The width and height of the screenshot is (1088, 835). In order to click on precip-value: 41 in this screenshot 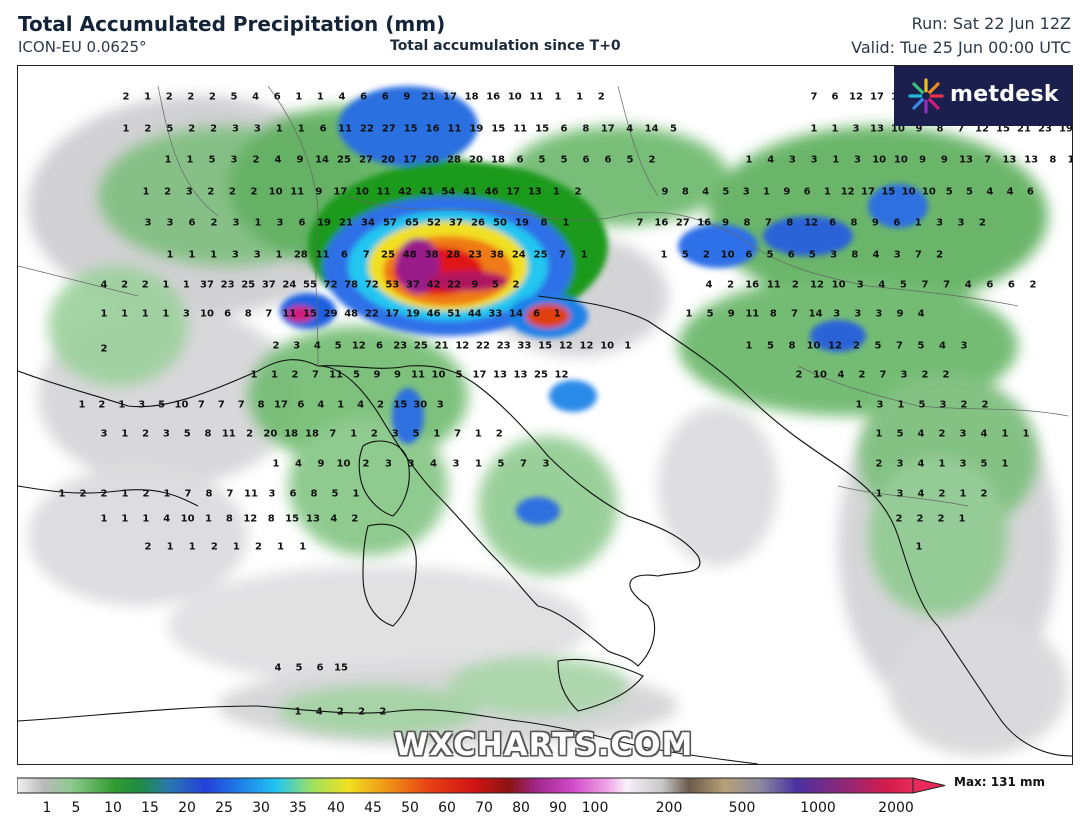, I will do `click(426, 192)`.